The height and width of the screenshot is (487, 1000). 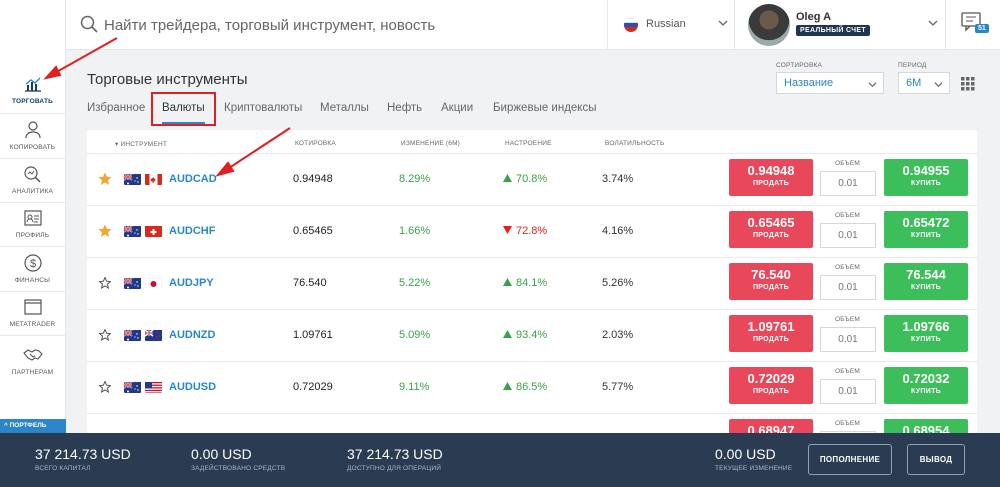 What do you see at coordinates (28, 425) in the screenshot?
I see `portfolio-label: ПОРТФЕЛЬ` at bounding box center [28, 425].